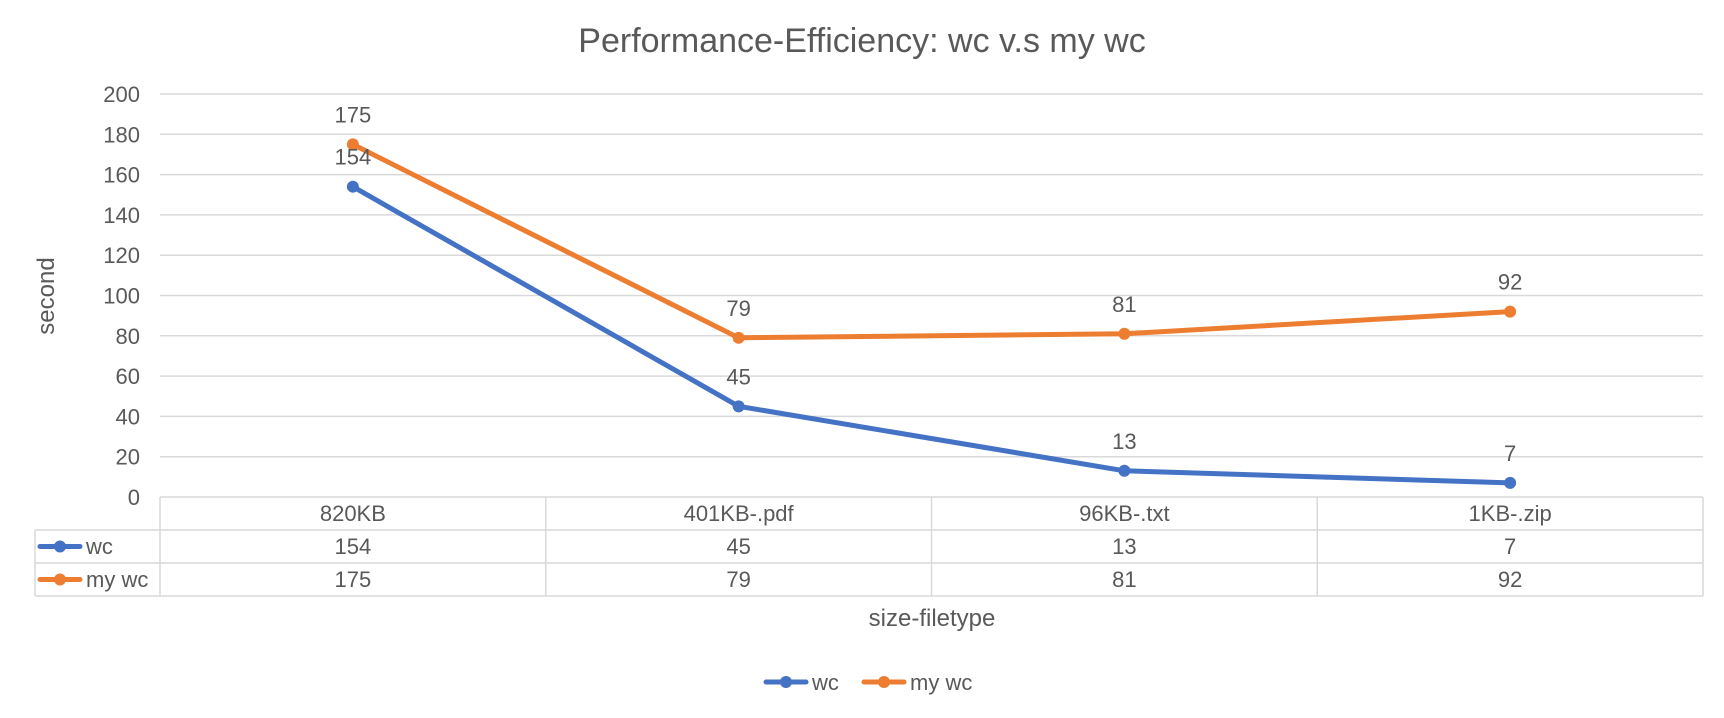  What do you see at coordinates (738, 579) in the screenshot?
I see `table-cell-value: 79` at bounding box center [738, 579].